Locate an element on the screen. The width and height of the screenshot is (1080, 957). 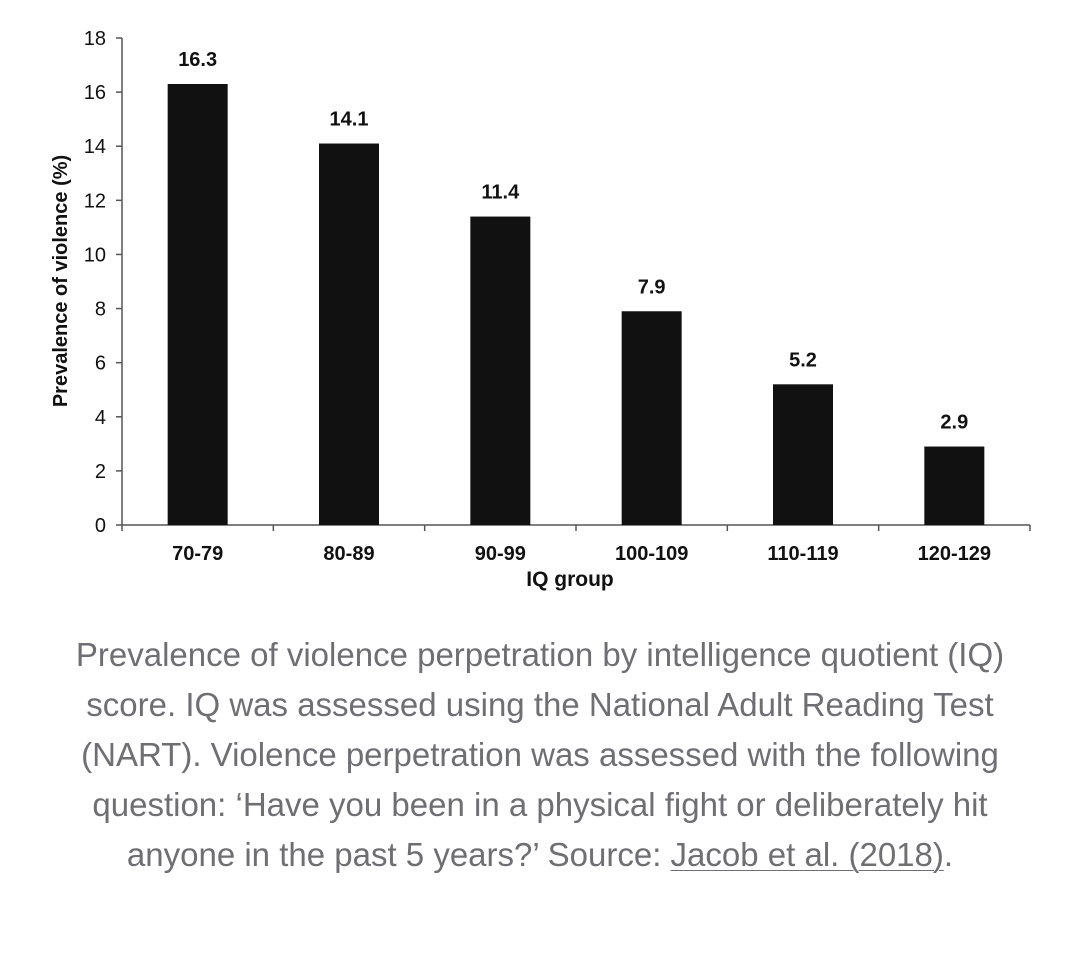
y-tick-label: 6 is located at coordinates (100, 364).